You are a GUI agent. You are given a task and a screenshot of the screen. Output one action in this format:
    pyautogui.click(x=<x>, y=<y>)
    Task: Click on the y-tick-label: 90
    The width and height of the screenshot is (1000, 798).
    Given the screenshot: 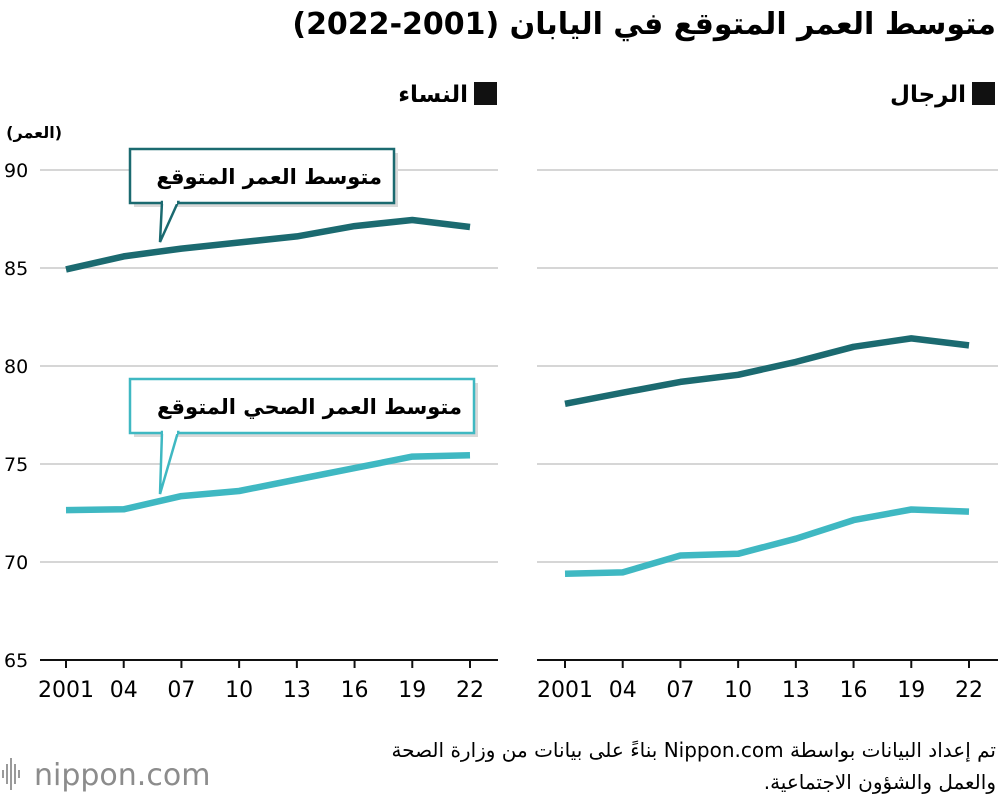 What is the action you would take?
    pyautogui.click(x=16, y=171)
    